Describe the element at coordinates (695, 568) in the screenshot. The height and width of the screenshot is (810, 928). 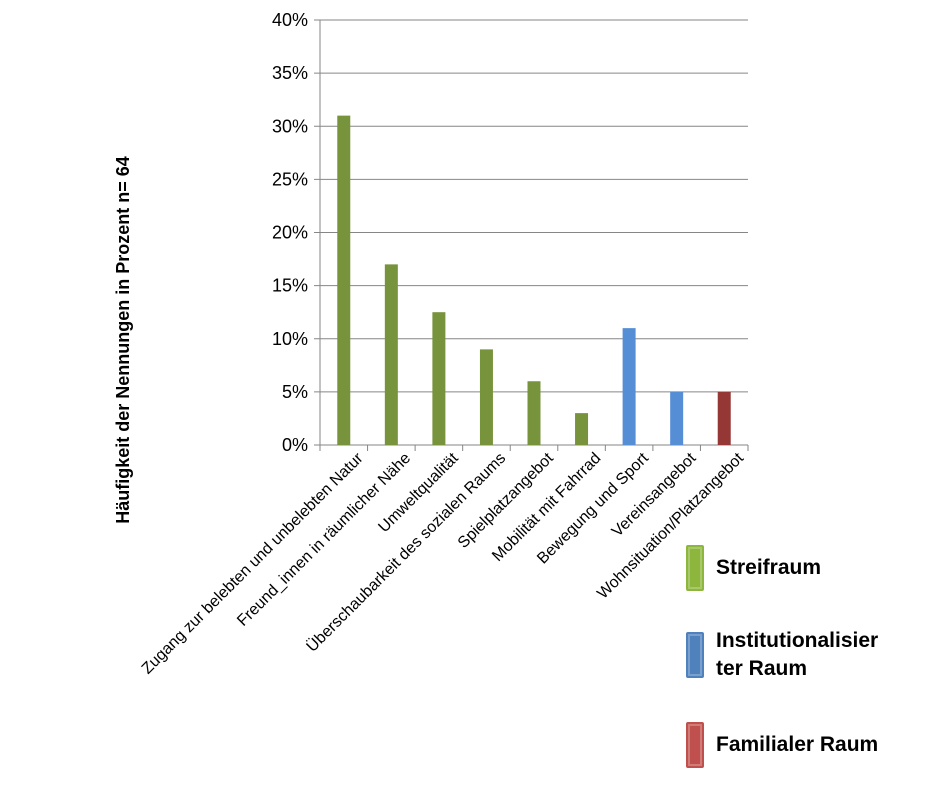
I see `legend-swatch-streifraum` at that location.